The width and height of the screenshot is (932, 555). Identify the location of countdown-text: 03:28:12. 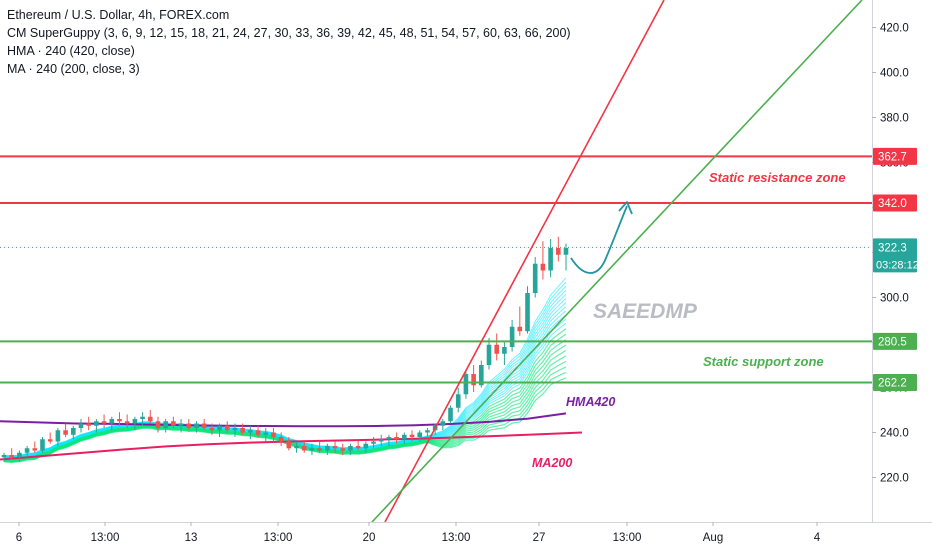
(897, 265).